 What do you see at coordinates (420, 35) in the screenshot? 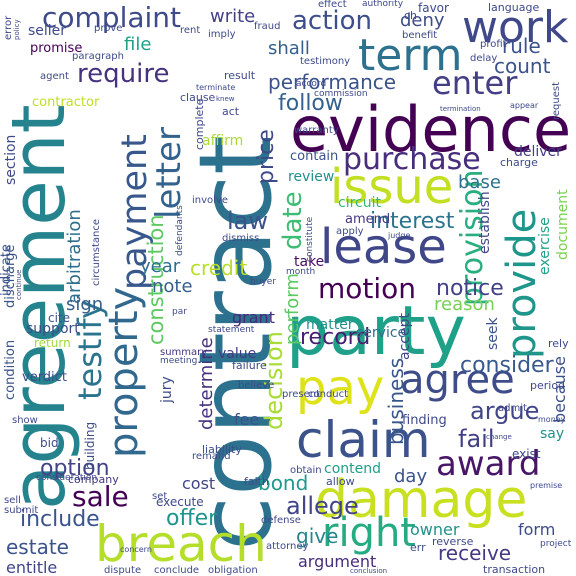
I see `word-benefit: benefit` at bounding box center [420, 35].